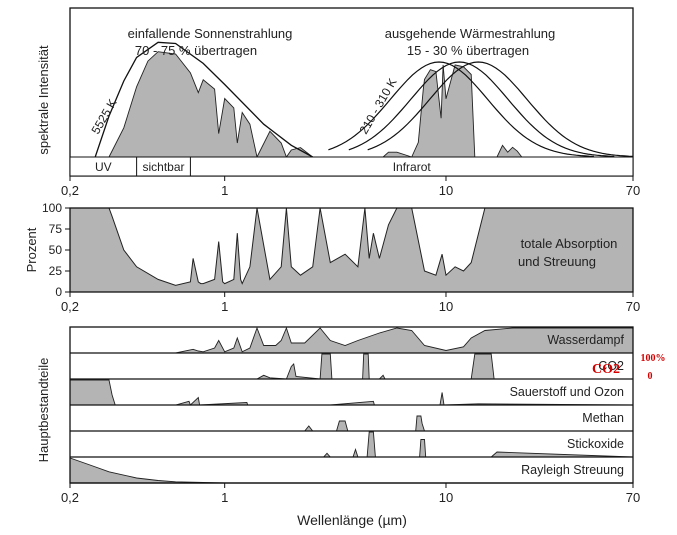 This screenshot has width=677, height=535. I want to click on co2-annotation-scale-min: 0, so click(650, 376).